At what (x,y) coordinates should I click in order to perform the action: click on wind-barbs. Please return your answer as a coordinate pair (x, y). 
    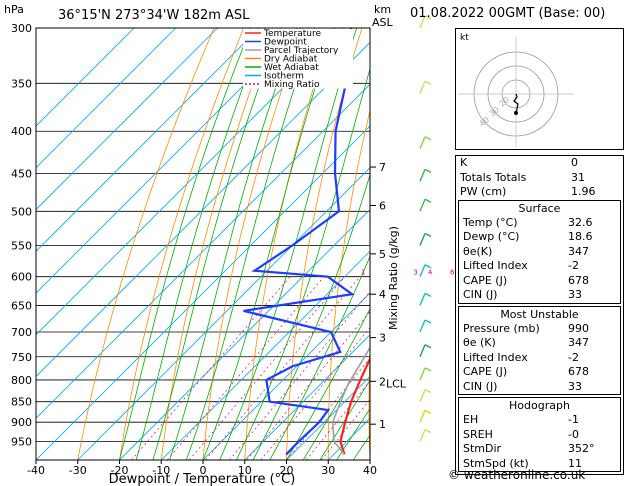
    Looking at the image, I should click on (425, 228).